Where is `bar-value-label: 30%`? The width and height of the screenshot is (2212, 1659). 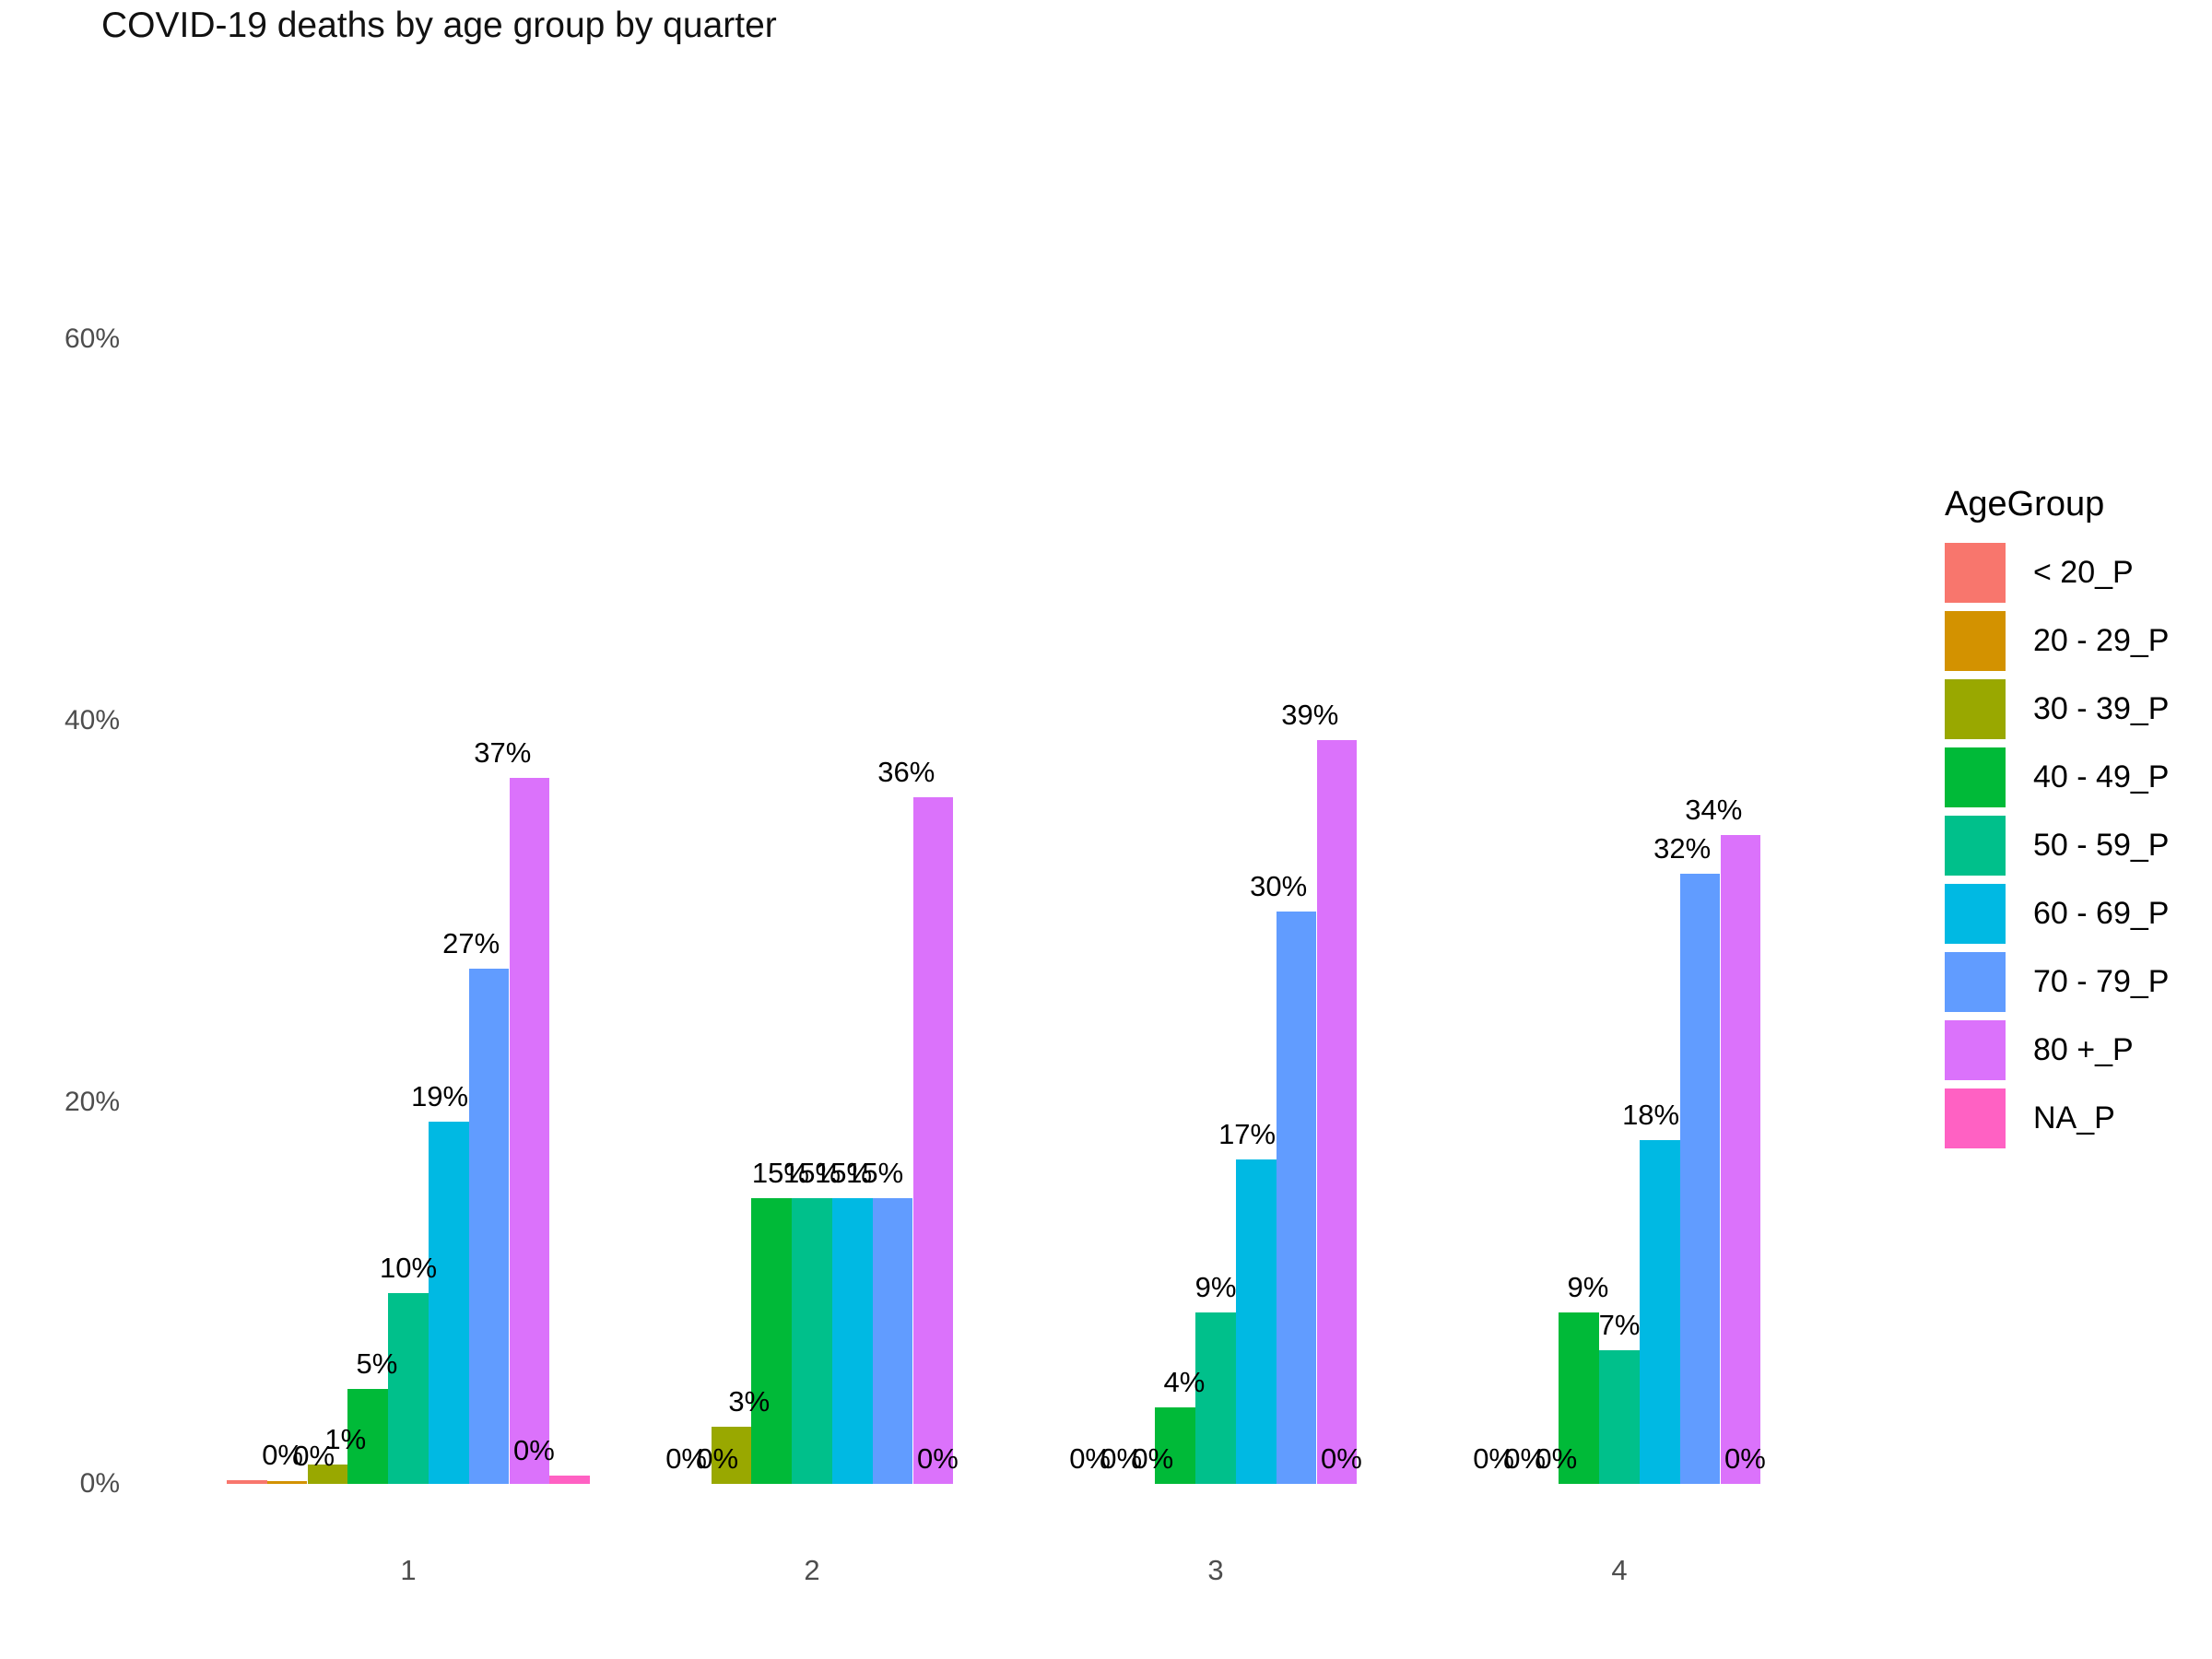
bar-value-label: 30% is located at coordinates (1279, 886).